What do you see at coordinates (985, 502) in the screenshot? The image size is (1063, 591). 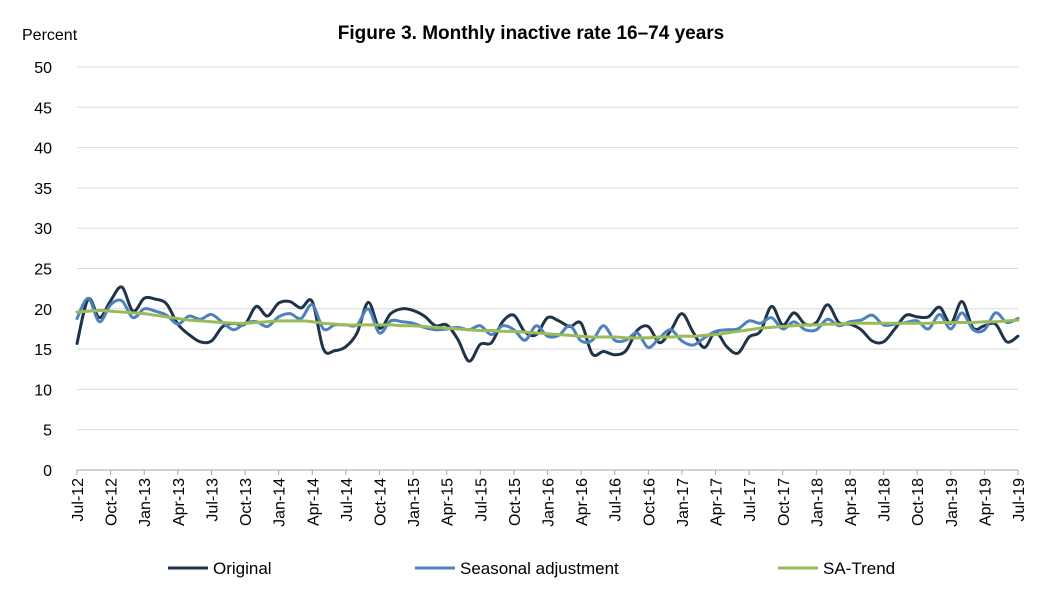 I see `x-tick-label: Apr-19` at bounding box center [985, 502].